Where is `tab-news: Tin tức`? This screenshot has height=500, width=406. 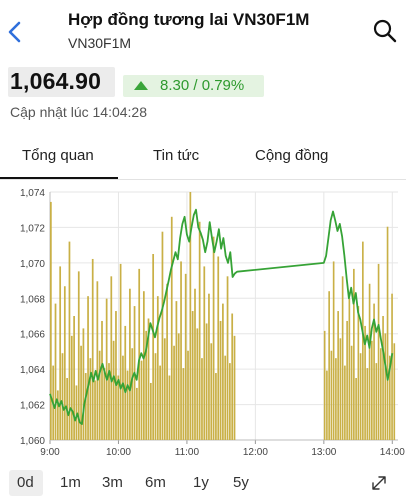 tab-news: Tin tức is located at coordinates (176, 155).